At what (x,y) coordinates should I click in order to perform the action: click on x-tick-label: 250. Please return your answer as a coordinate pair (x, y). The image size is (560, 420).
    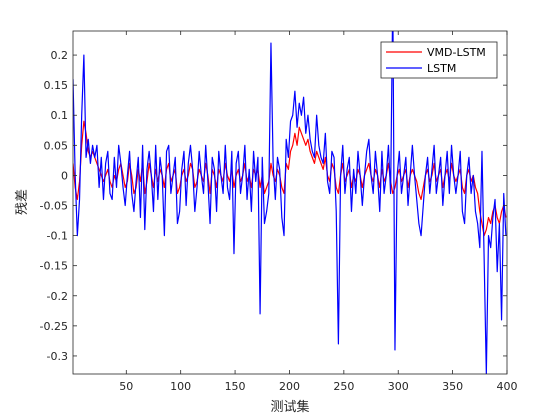
    Looking at the image, I should click on (343, 386).